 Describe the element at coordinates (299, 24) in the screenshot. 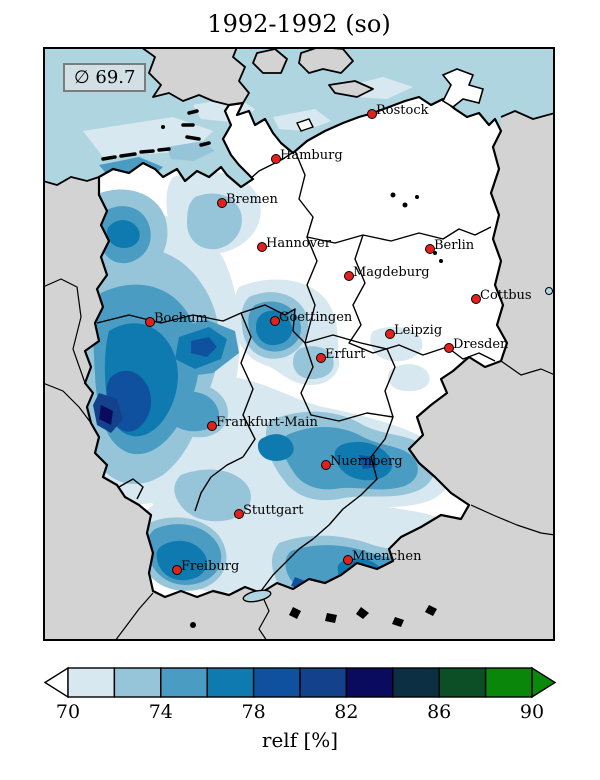

I see `figure-title: 1992-1992 (so)` at that location.